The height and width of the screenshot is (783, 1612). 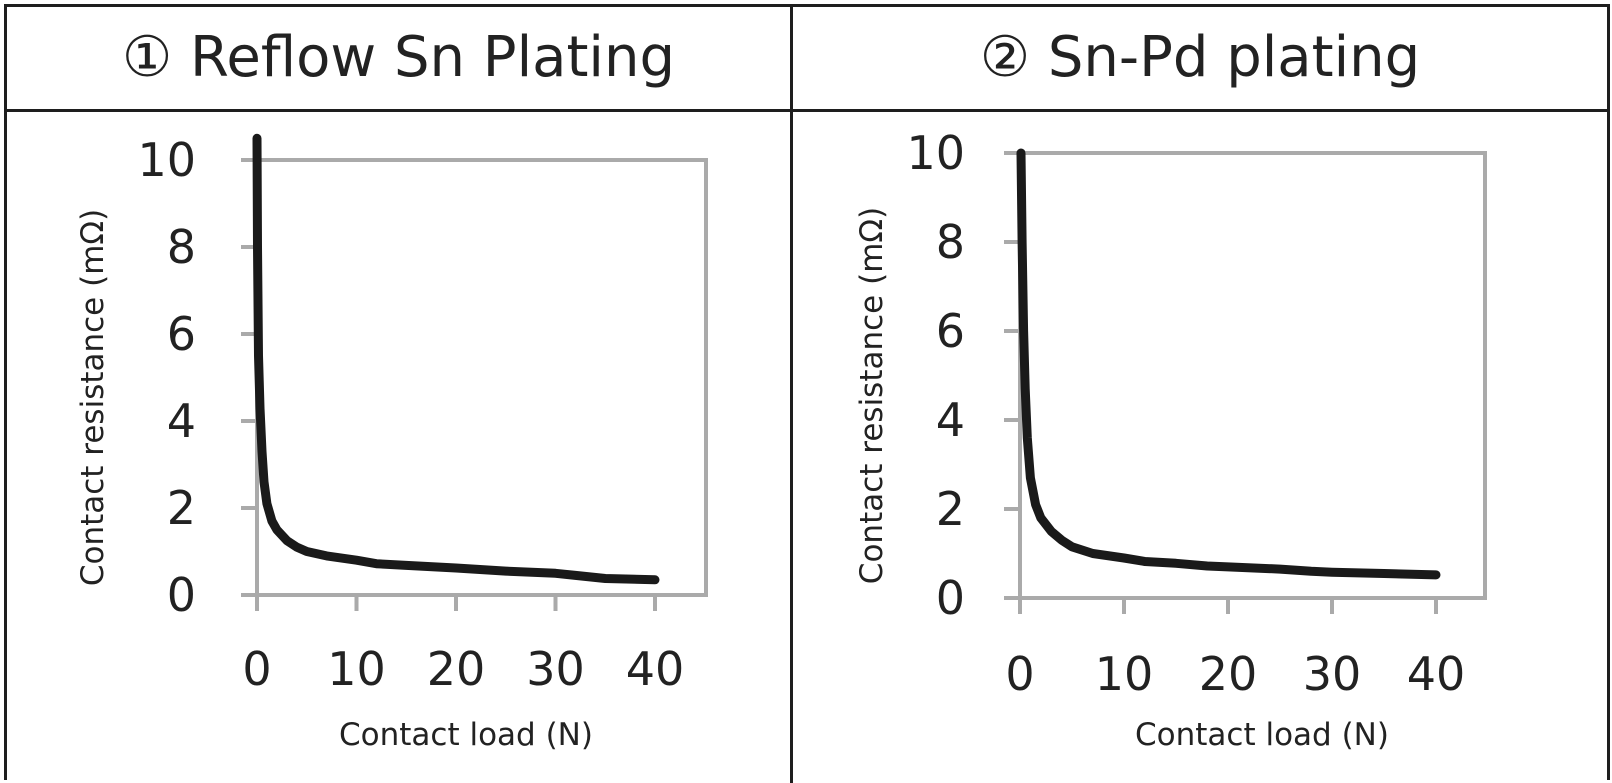 I want to click on panel-title-reflow-sn: ① Reflow Sn Plating, so click(x=398, y=58).